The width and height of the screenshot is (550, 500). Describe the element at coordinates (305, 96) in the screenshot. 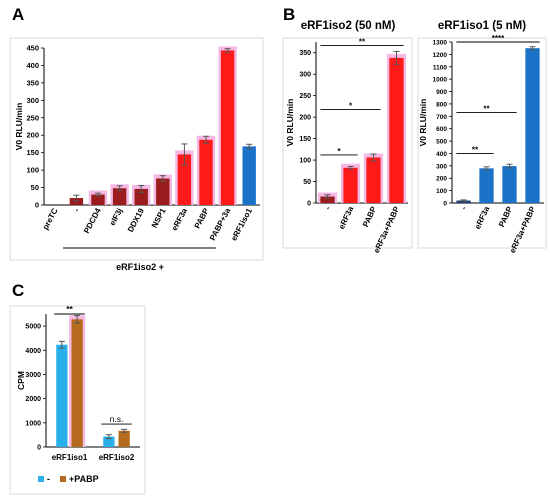

I see `panel-b1-y-tick-label: 250` at that location.